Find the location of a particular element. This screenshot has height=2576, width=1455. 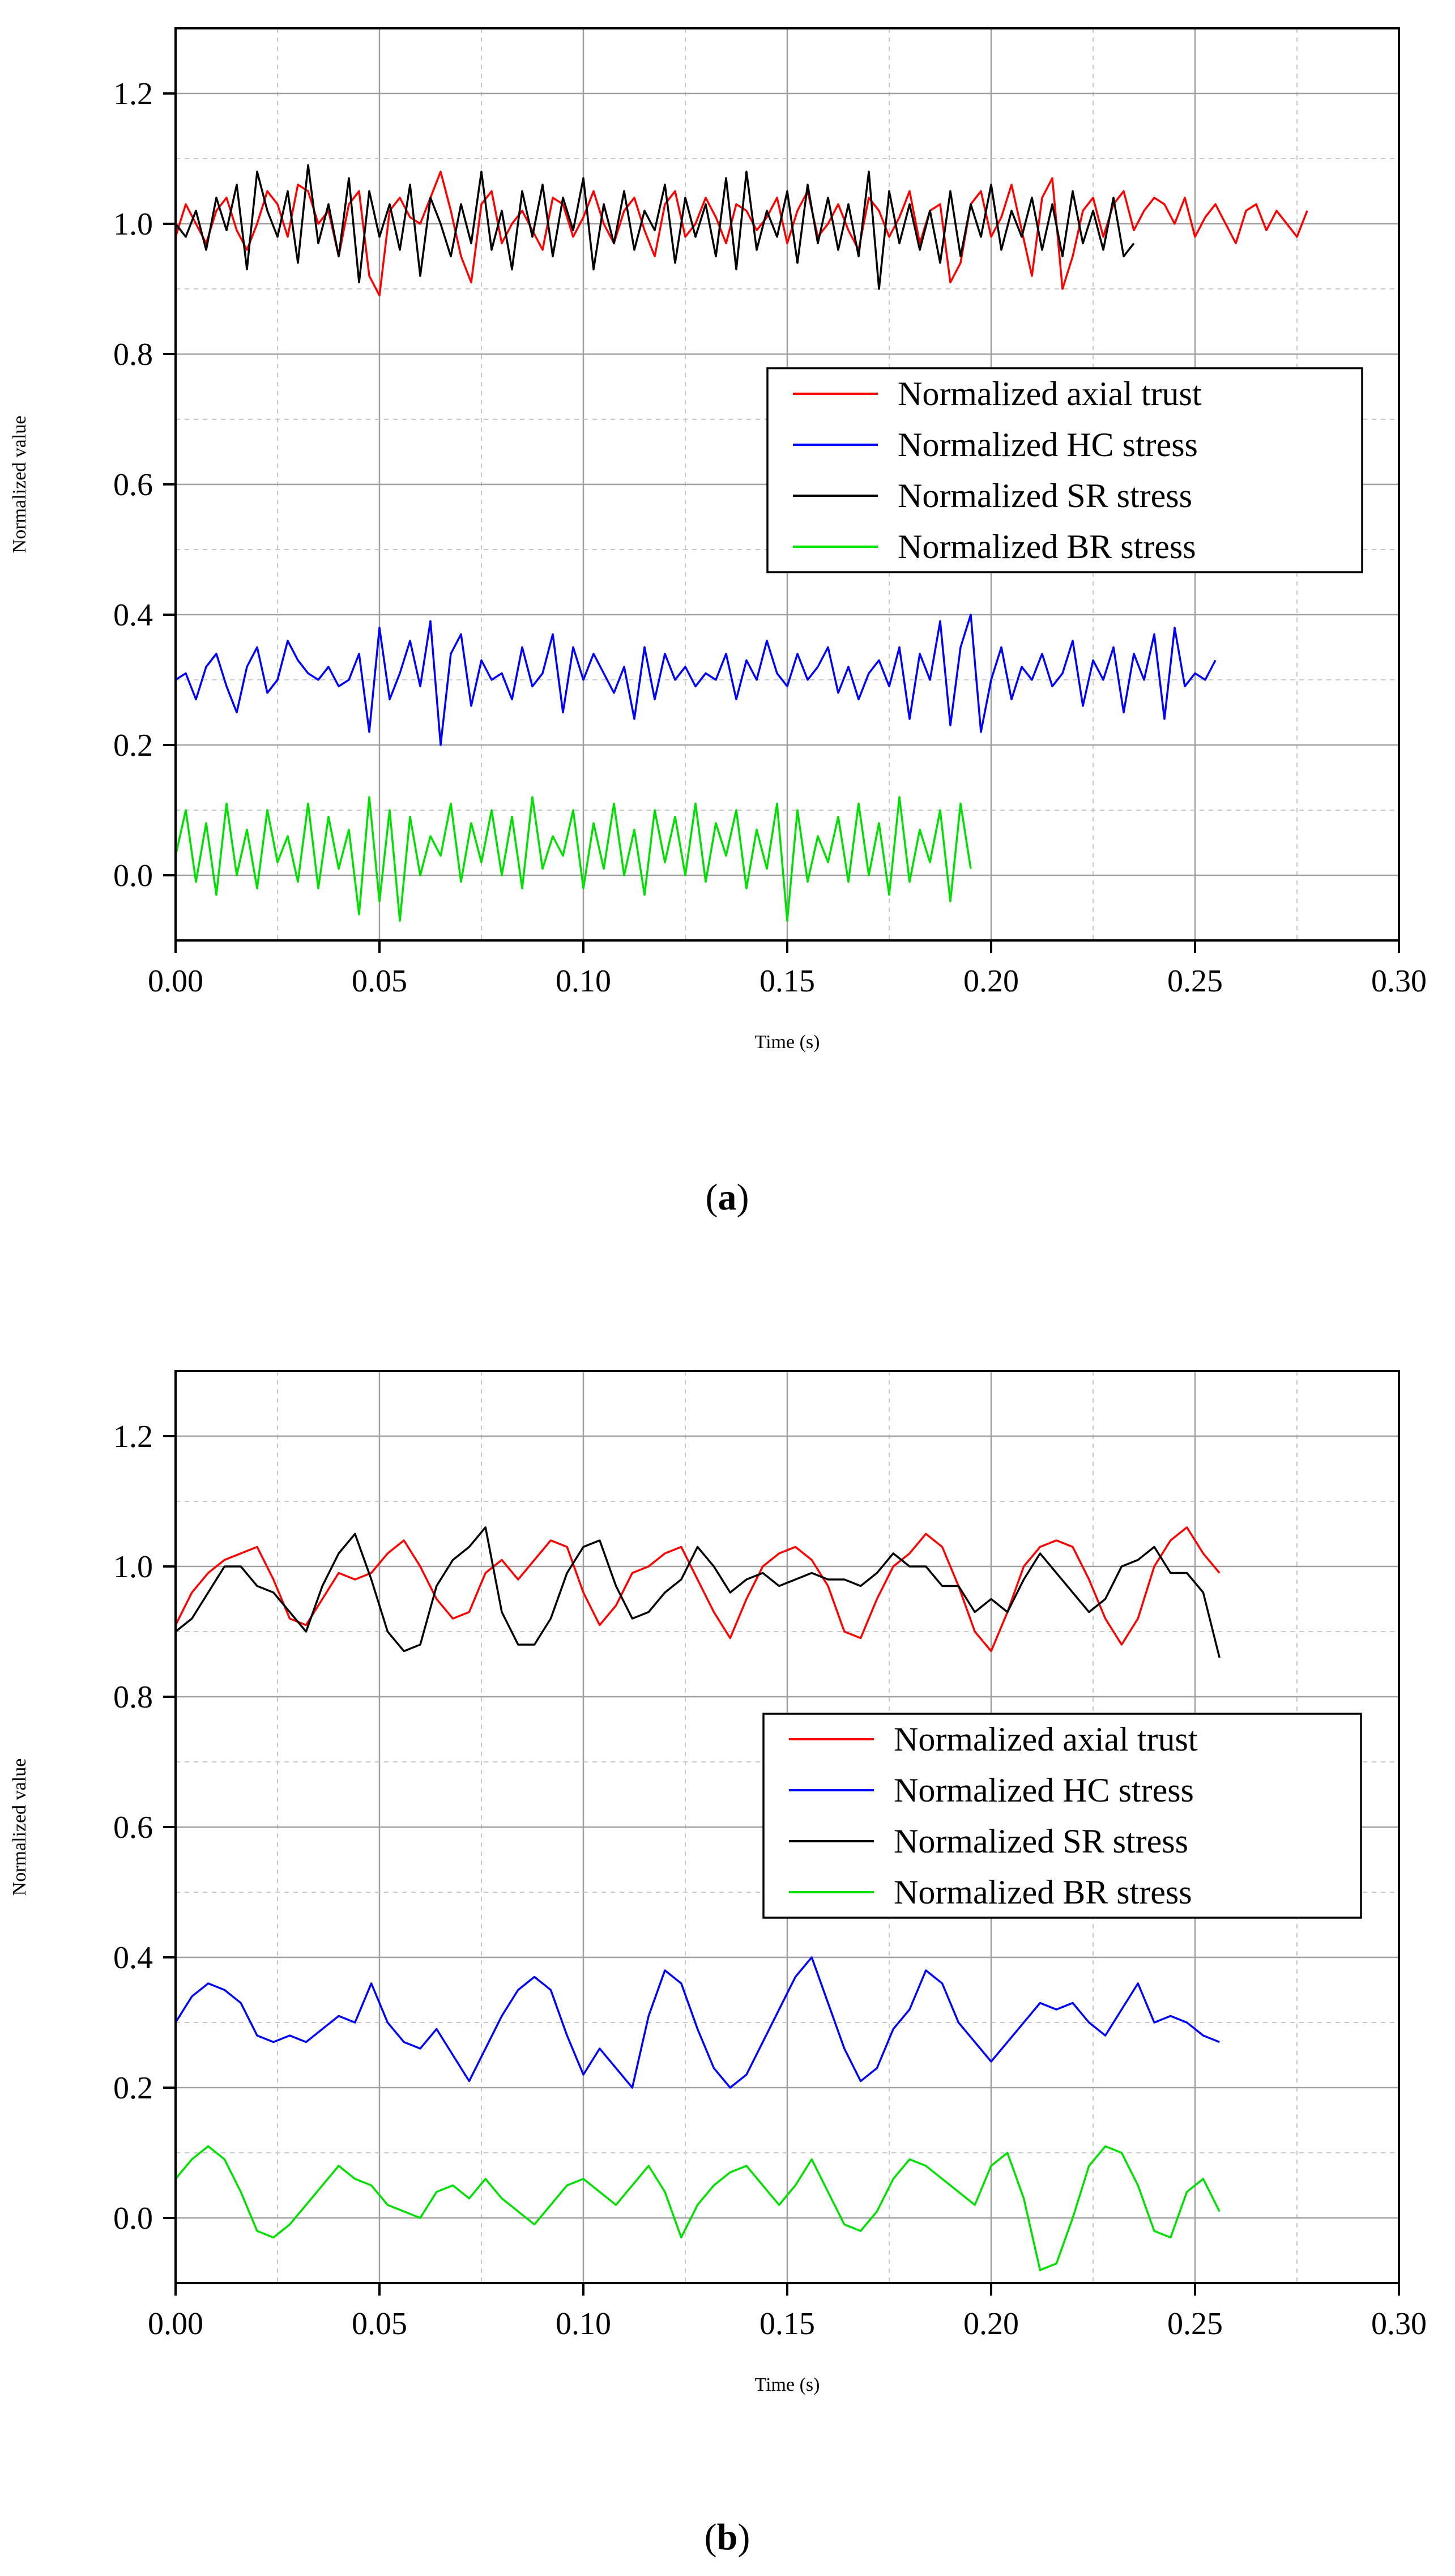

x-axis-label-a: Time (s) is located at coordinates (787, 1042).